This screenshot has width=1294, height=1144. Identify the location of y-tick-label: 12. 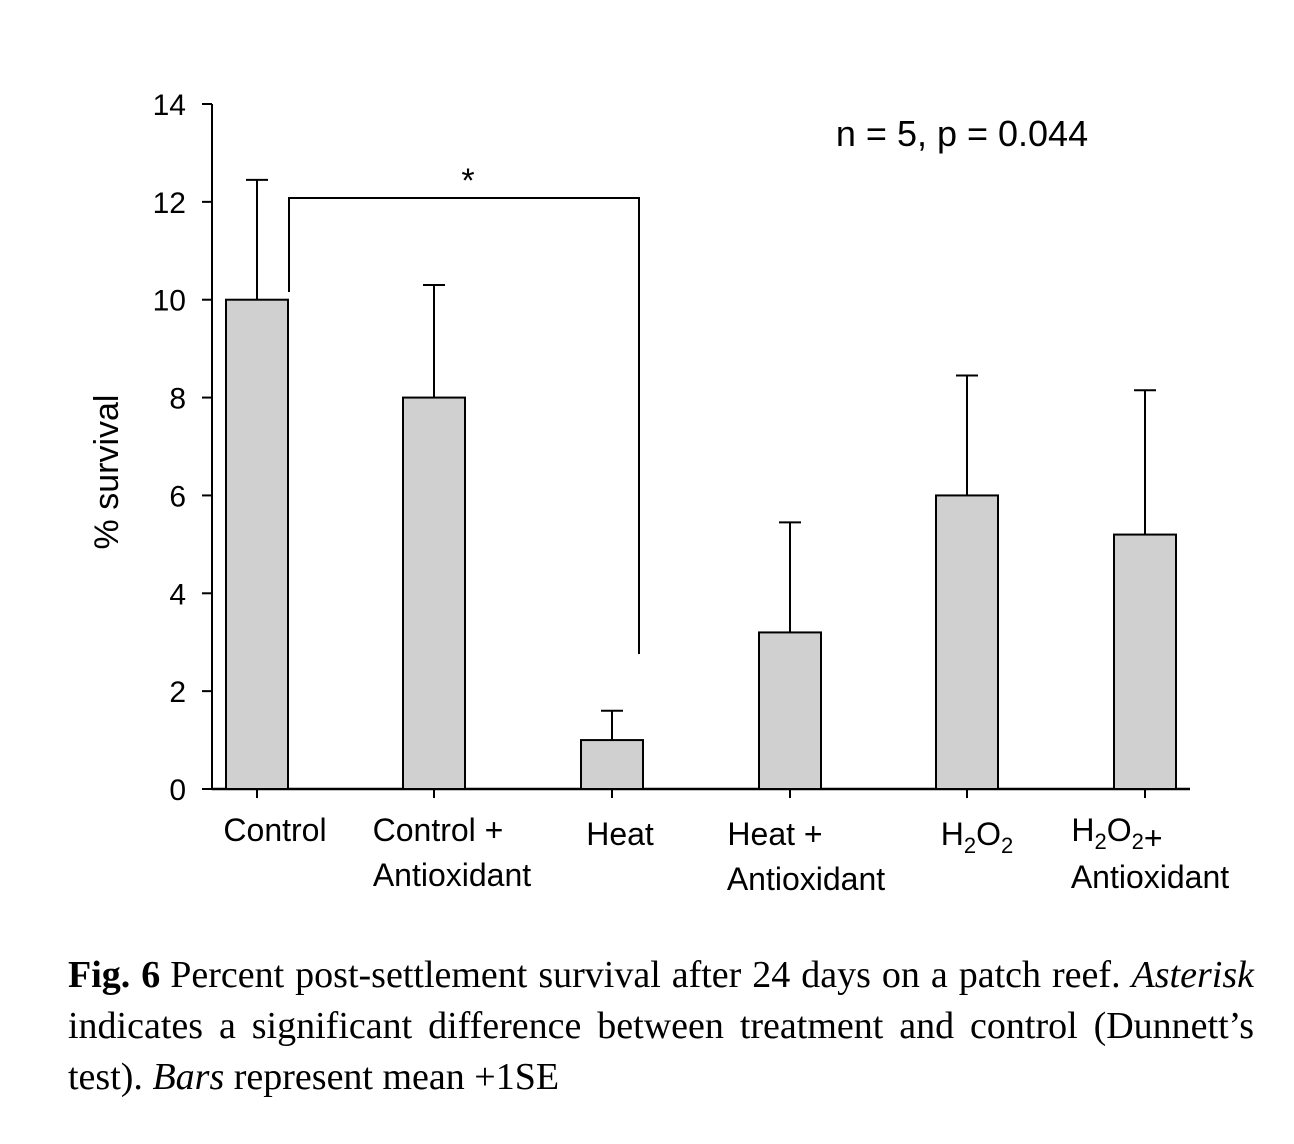
(169, 203).